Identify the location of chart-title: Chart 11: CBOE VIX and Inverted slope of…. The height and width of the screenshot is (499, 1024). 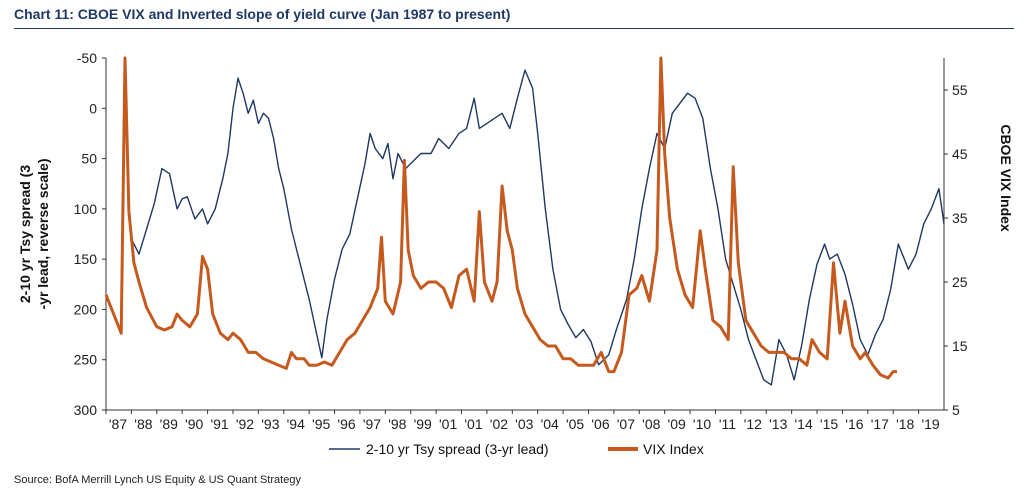
(262, 14).